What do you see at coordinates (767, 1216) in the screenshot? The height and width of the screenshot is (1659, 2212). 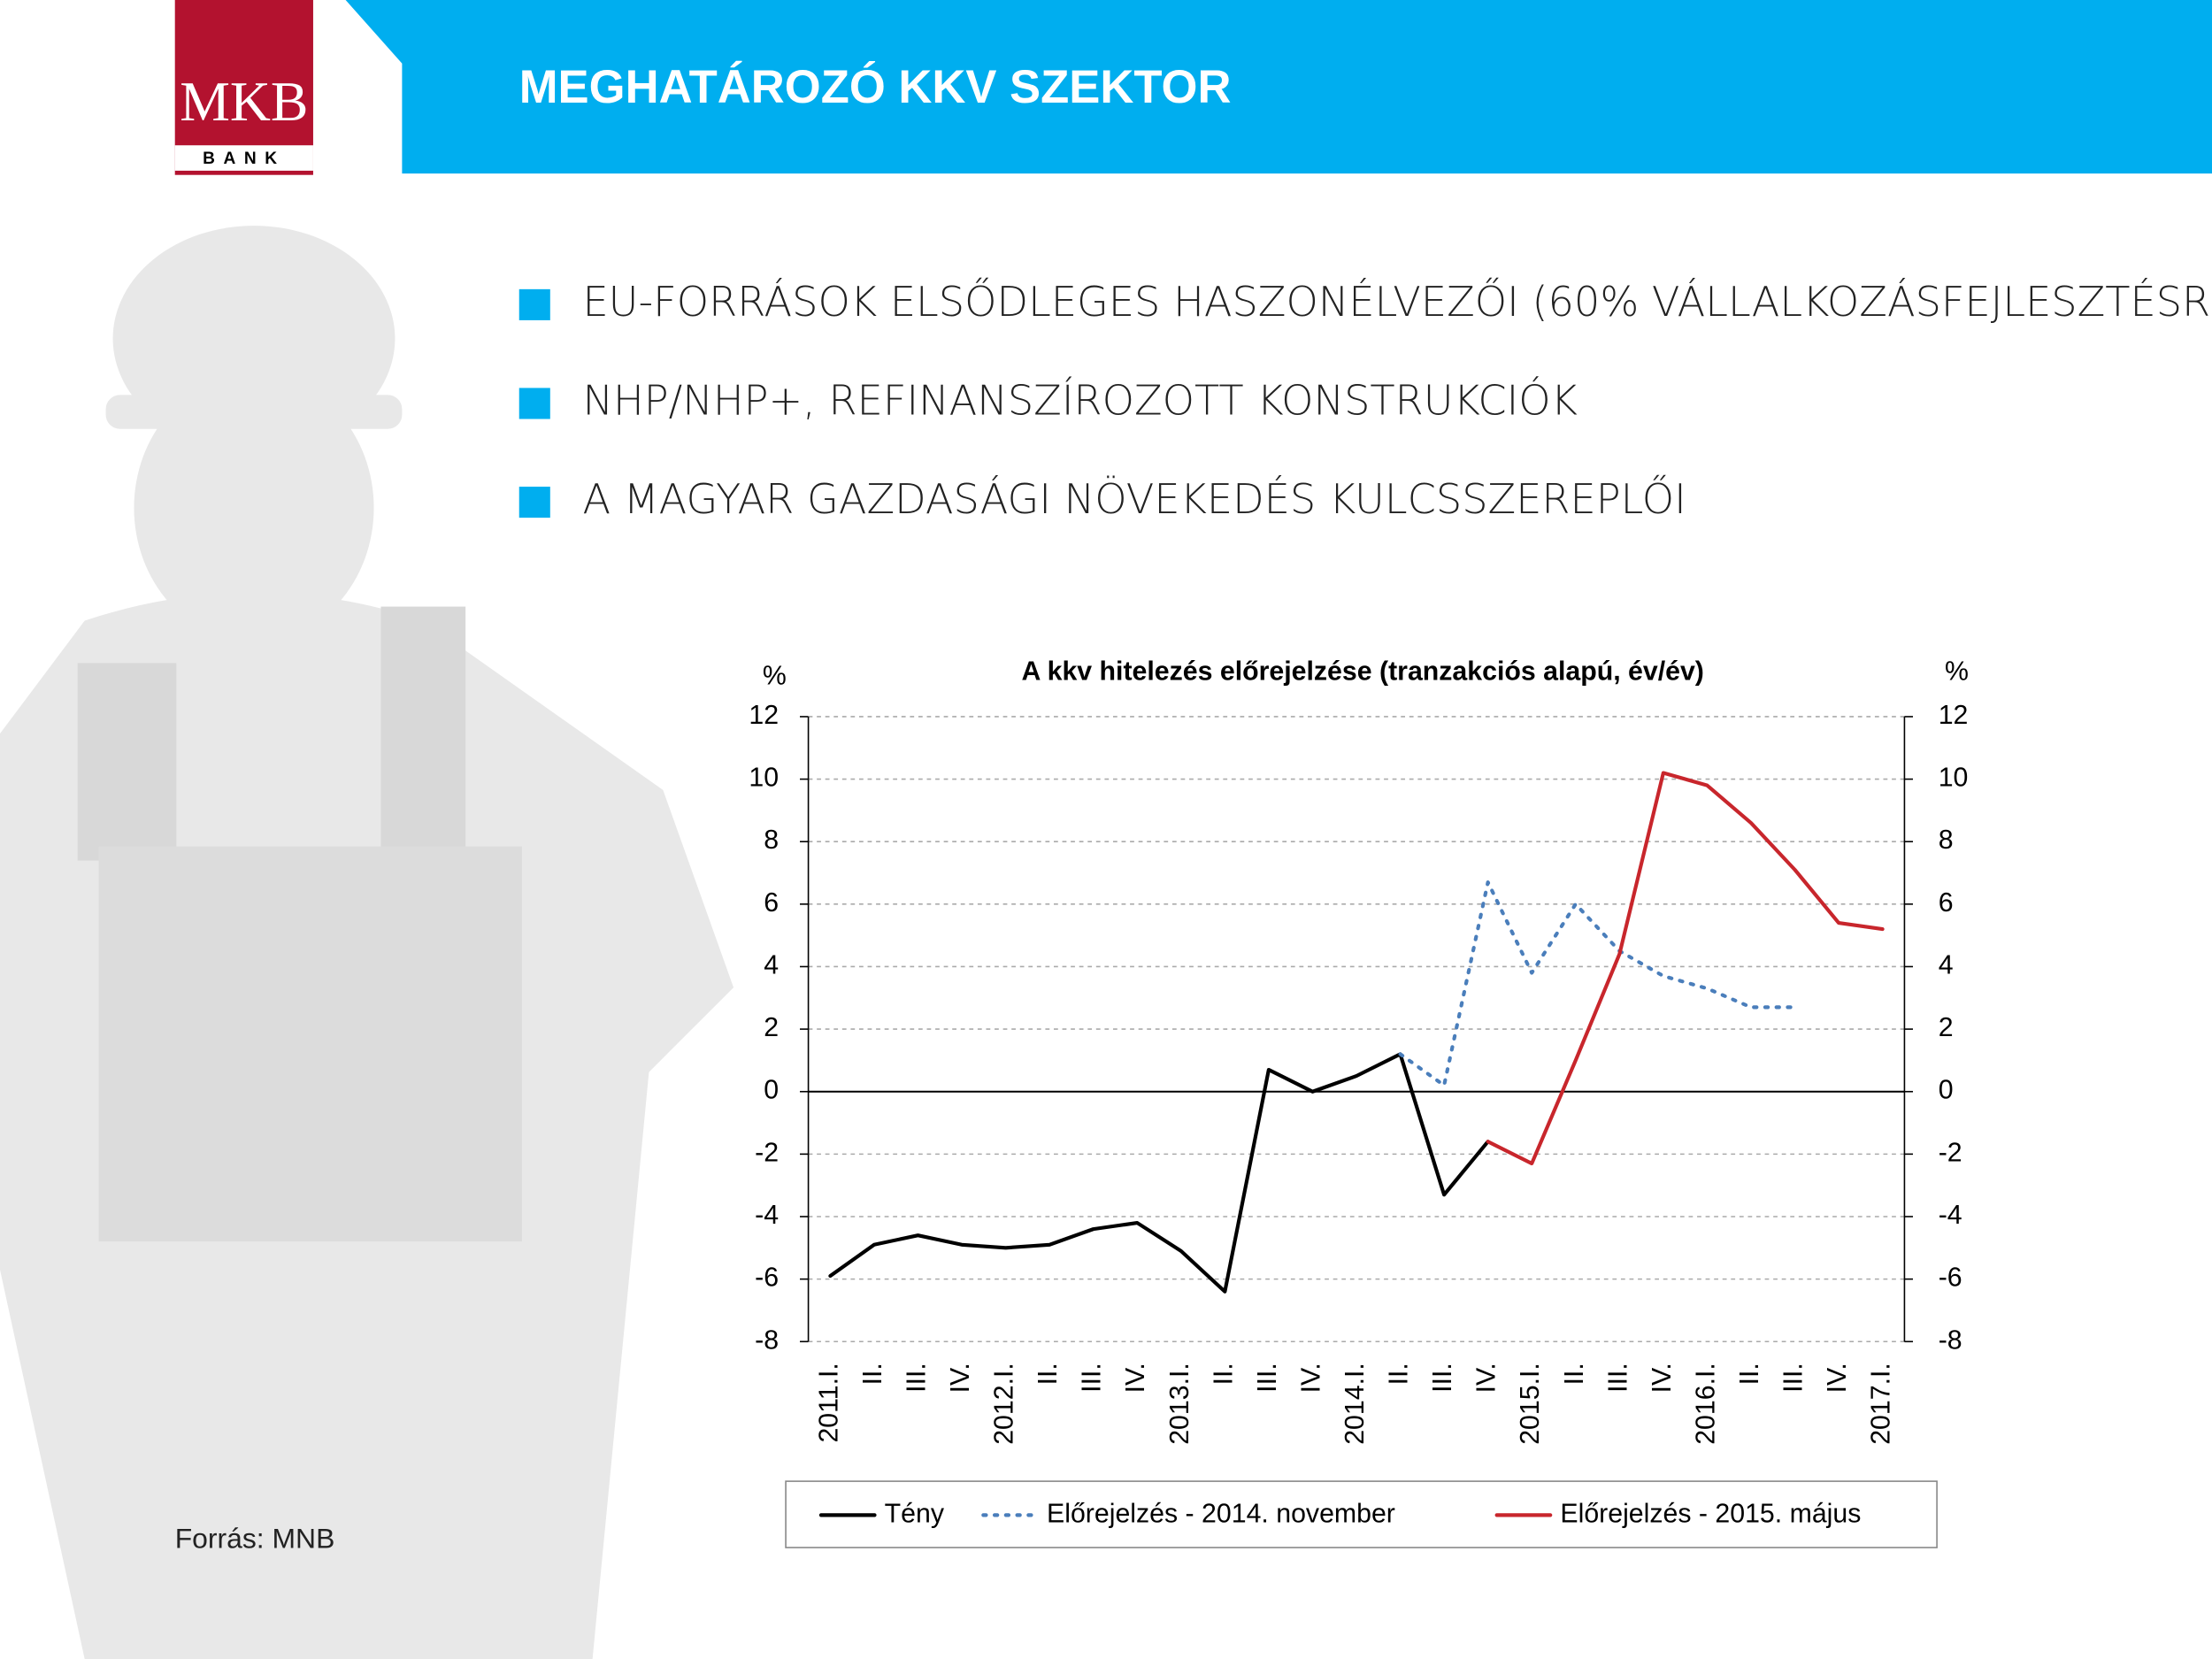 I see `y-tick-label: -4` at bounding box center [767, 1216].